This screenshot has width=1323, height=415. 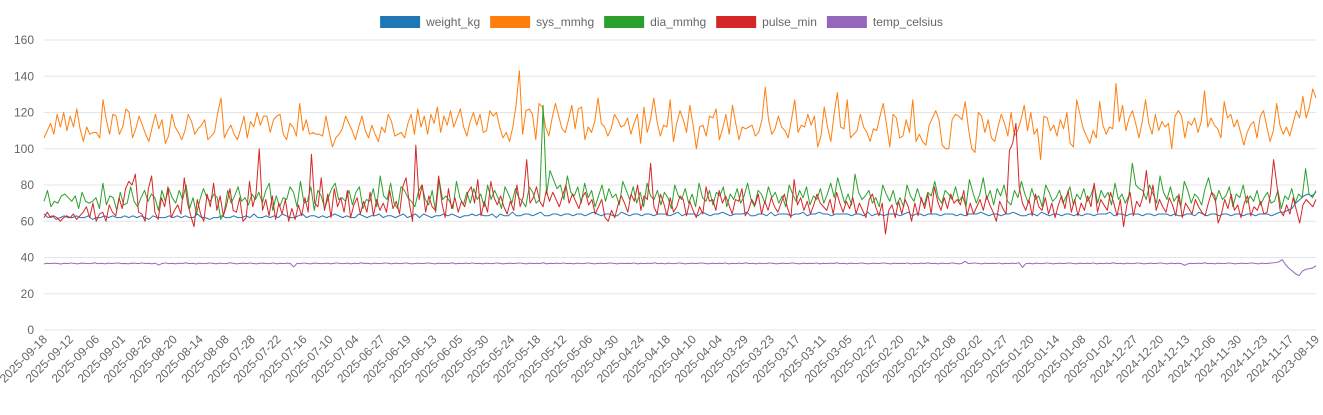 I want to click on legend-label: dia_mmhg, so click(x=678, y=22).